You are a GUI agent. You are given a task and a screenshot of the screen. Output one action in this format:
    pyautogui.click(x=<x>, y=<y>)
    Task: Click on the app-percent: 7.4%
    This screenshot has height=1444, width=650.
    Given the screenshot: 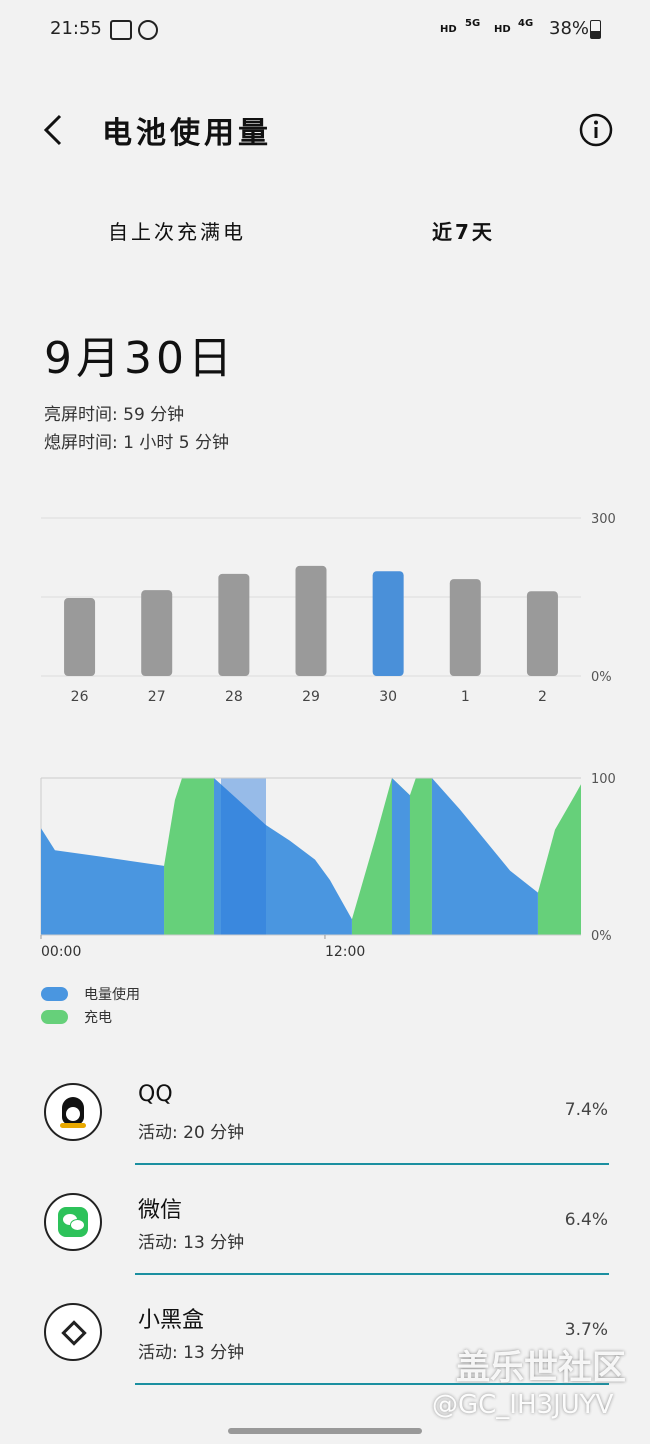 What is the action you would take?
    pyautogui.click(x=586, y=1110)
    